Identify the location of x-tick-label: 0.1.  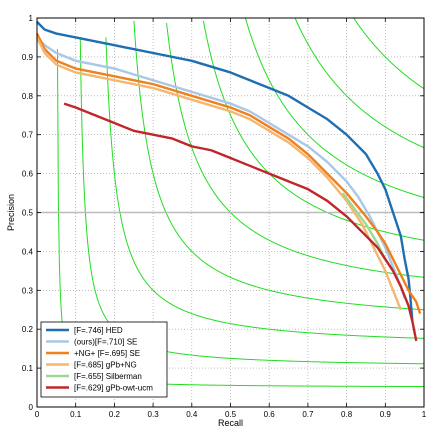
(76, 414).